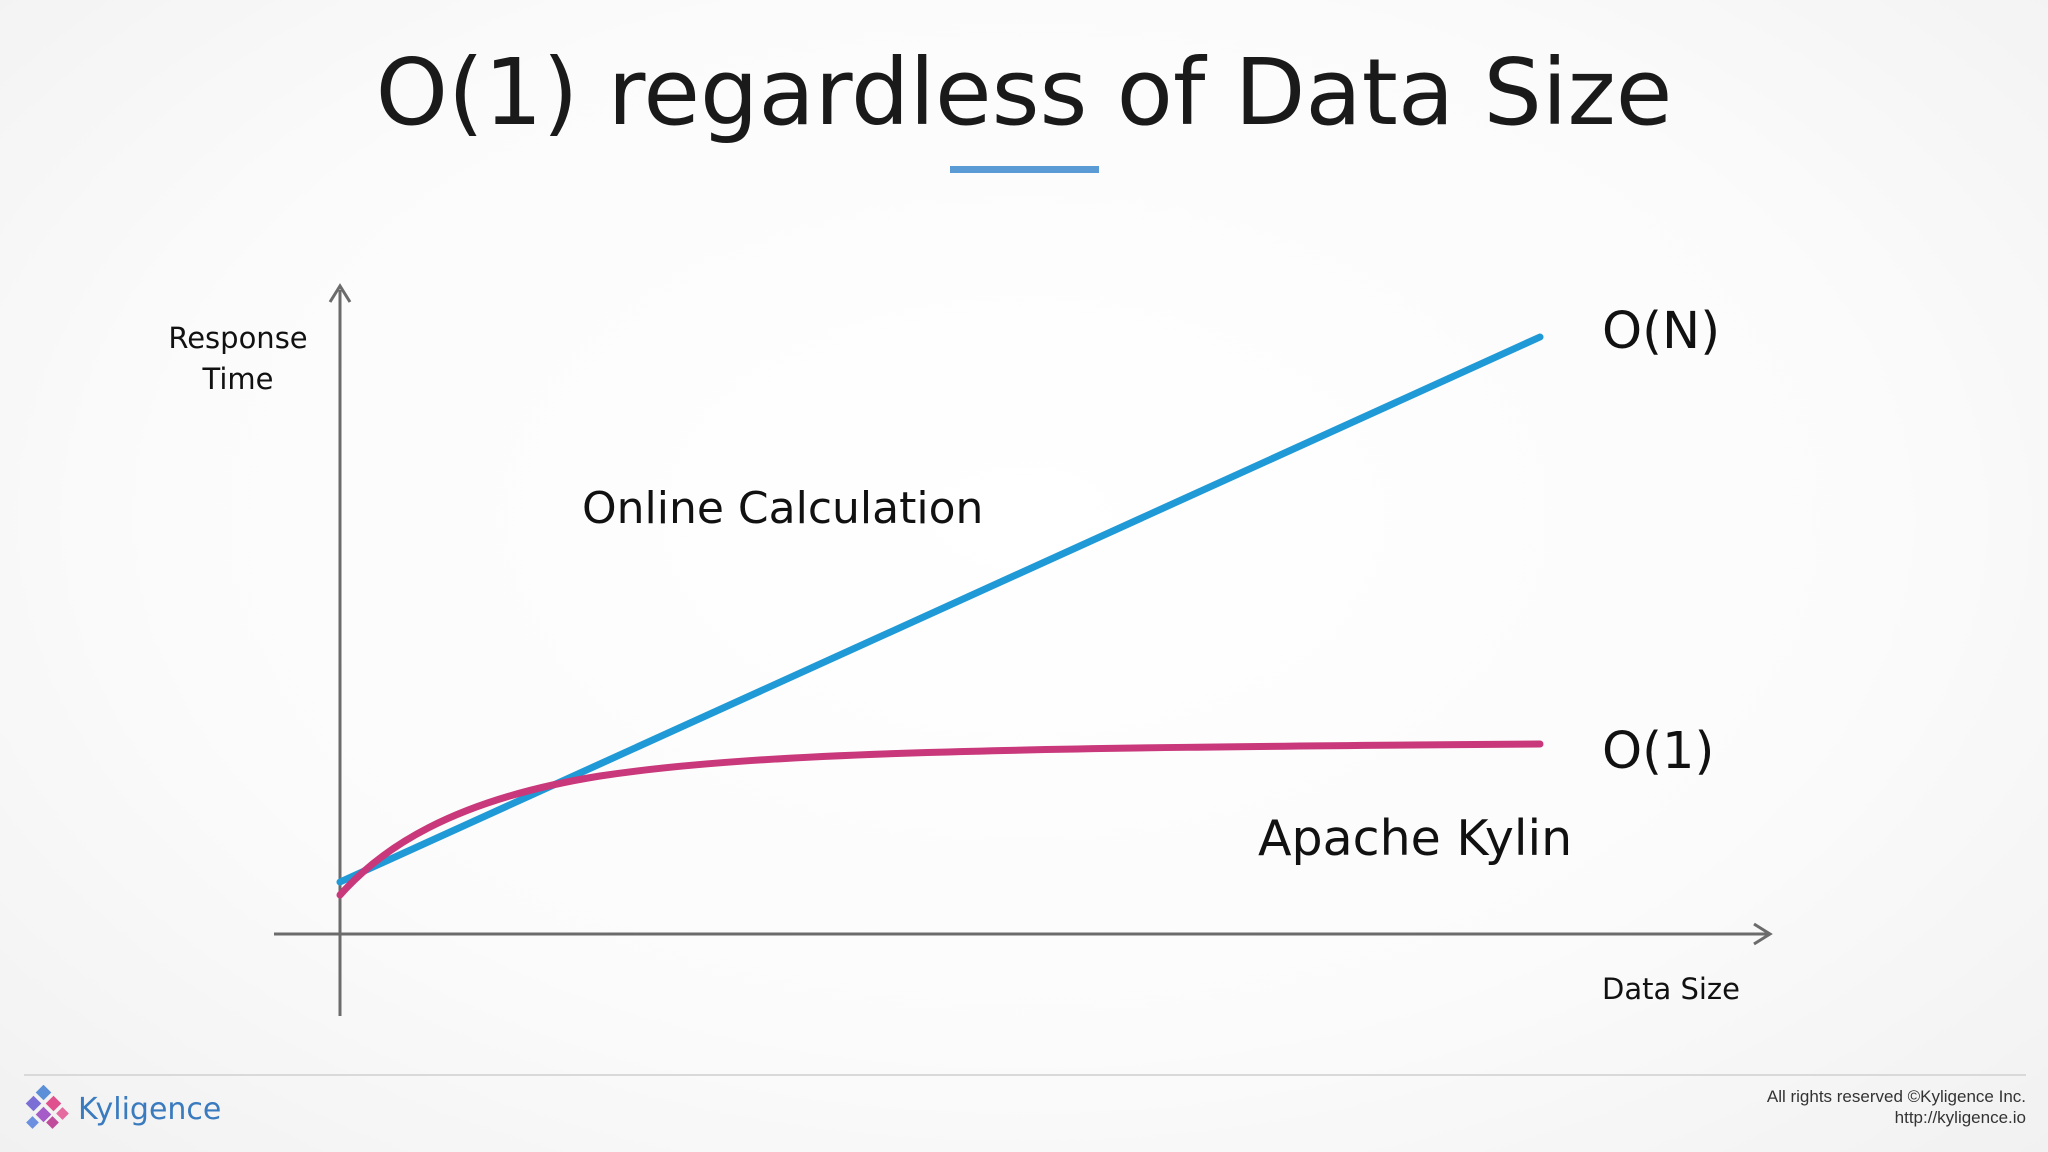  I want to click on apache-kylin-label: Apache Kylin, so click(1415, 838).